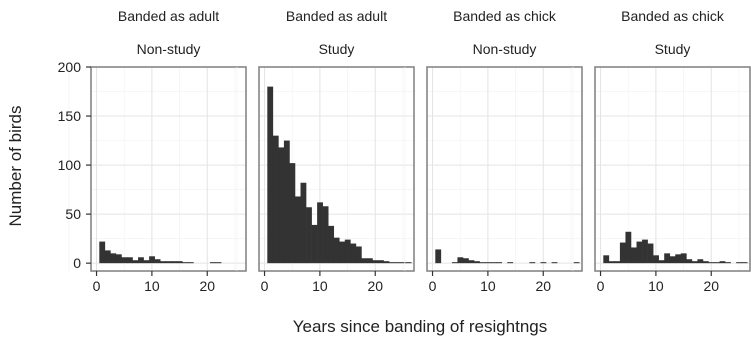  I want to click on y-tick-label: 100, so click(70, 165).